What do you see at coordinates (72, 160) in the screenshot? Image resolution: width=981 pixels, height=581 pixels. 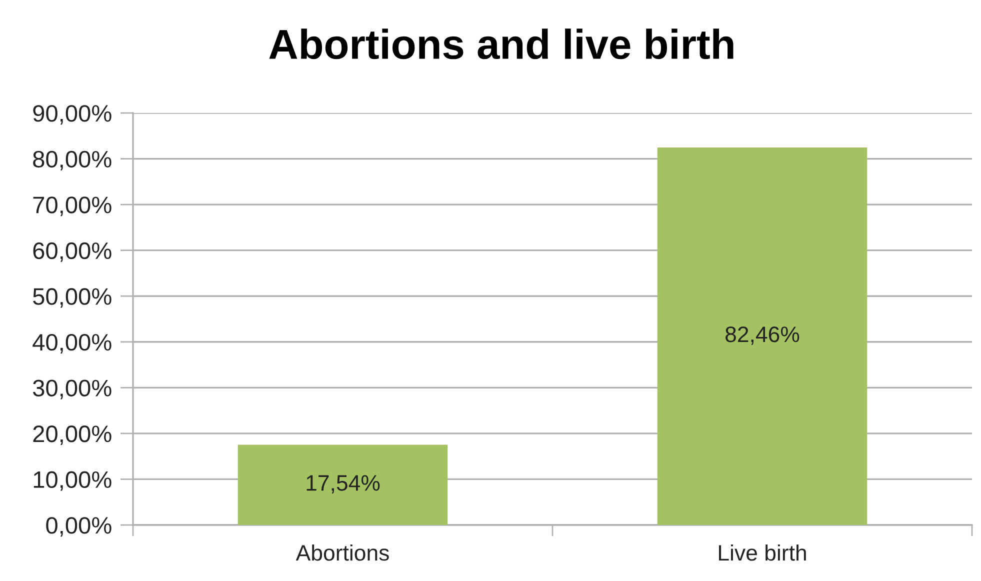 I see `y-tick-label: 80,00%` at bounding box center [72, 160].